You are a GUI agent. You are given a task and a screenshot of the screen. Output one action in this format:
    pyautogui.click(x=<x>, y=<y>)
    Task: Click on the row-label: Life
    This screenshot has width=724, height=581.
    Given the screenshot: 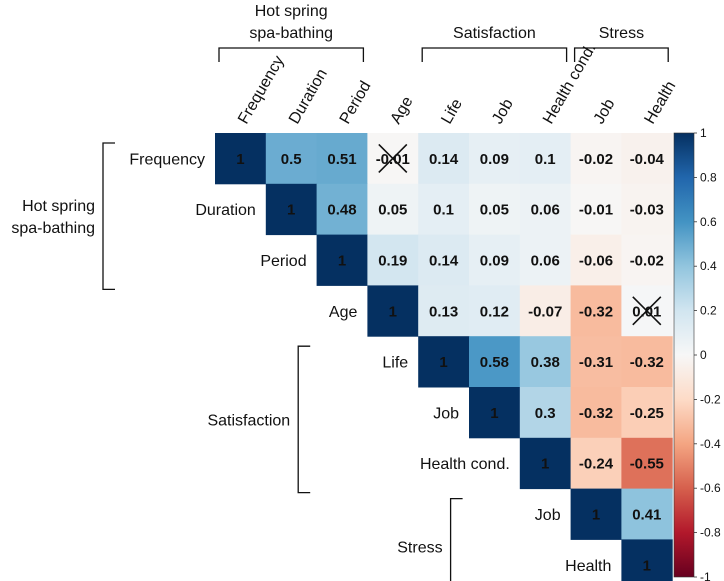 What is the action you would take?
    pyautogui.click(x=395, y=363)
    